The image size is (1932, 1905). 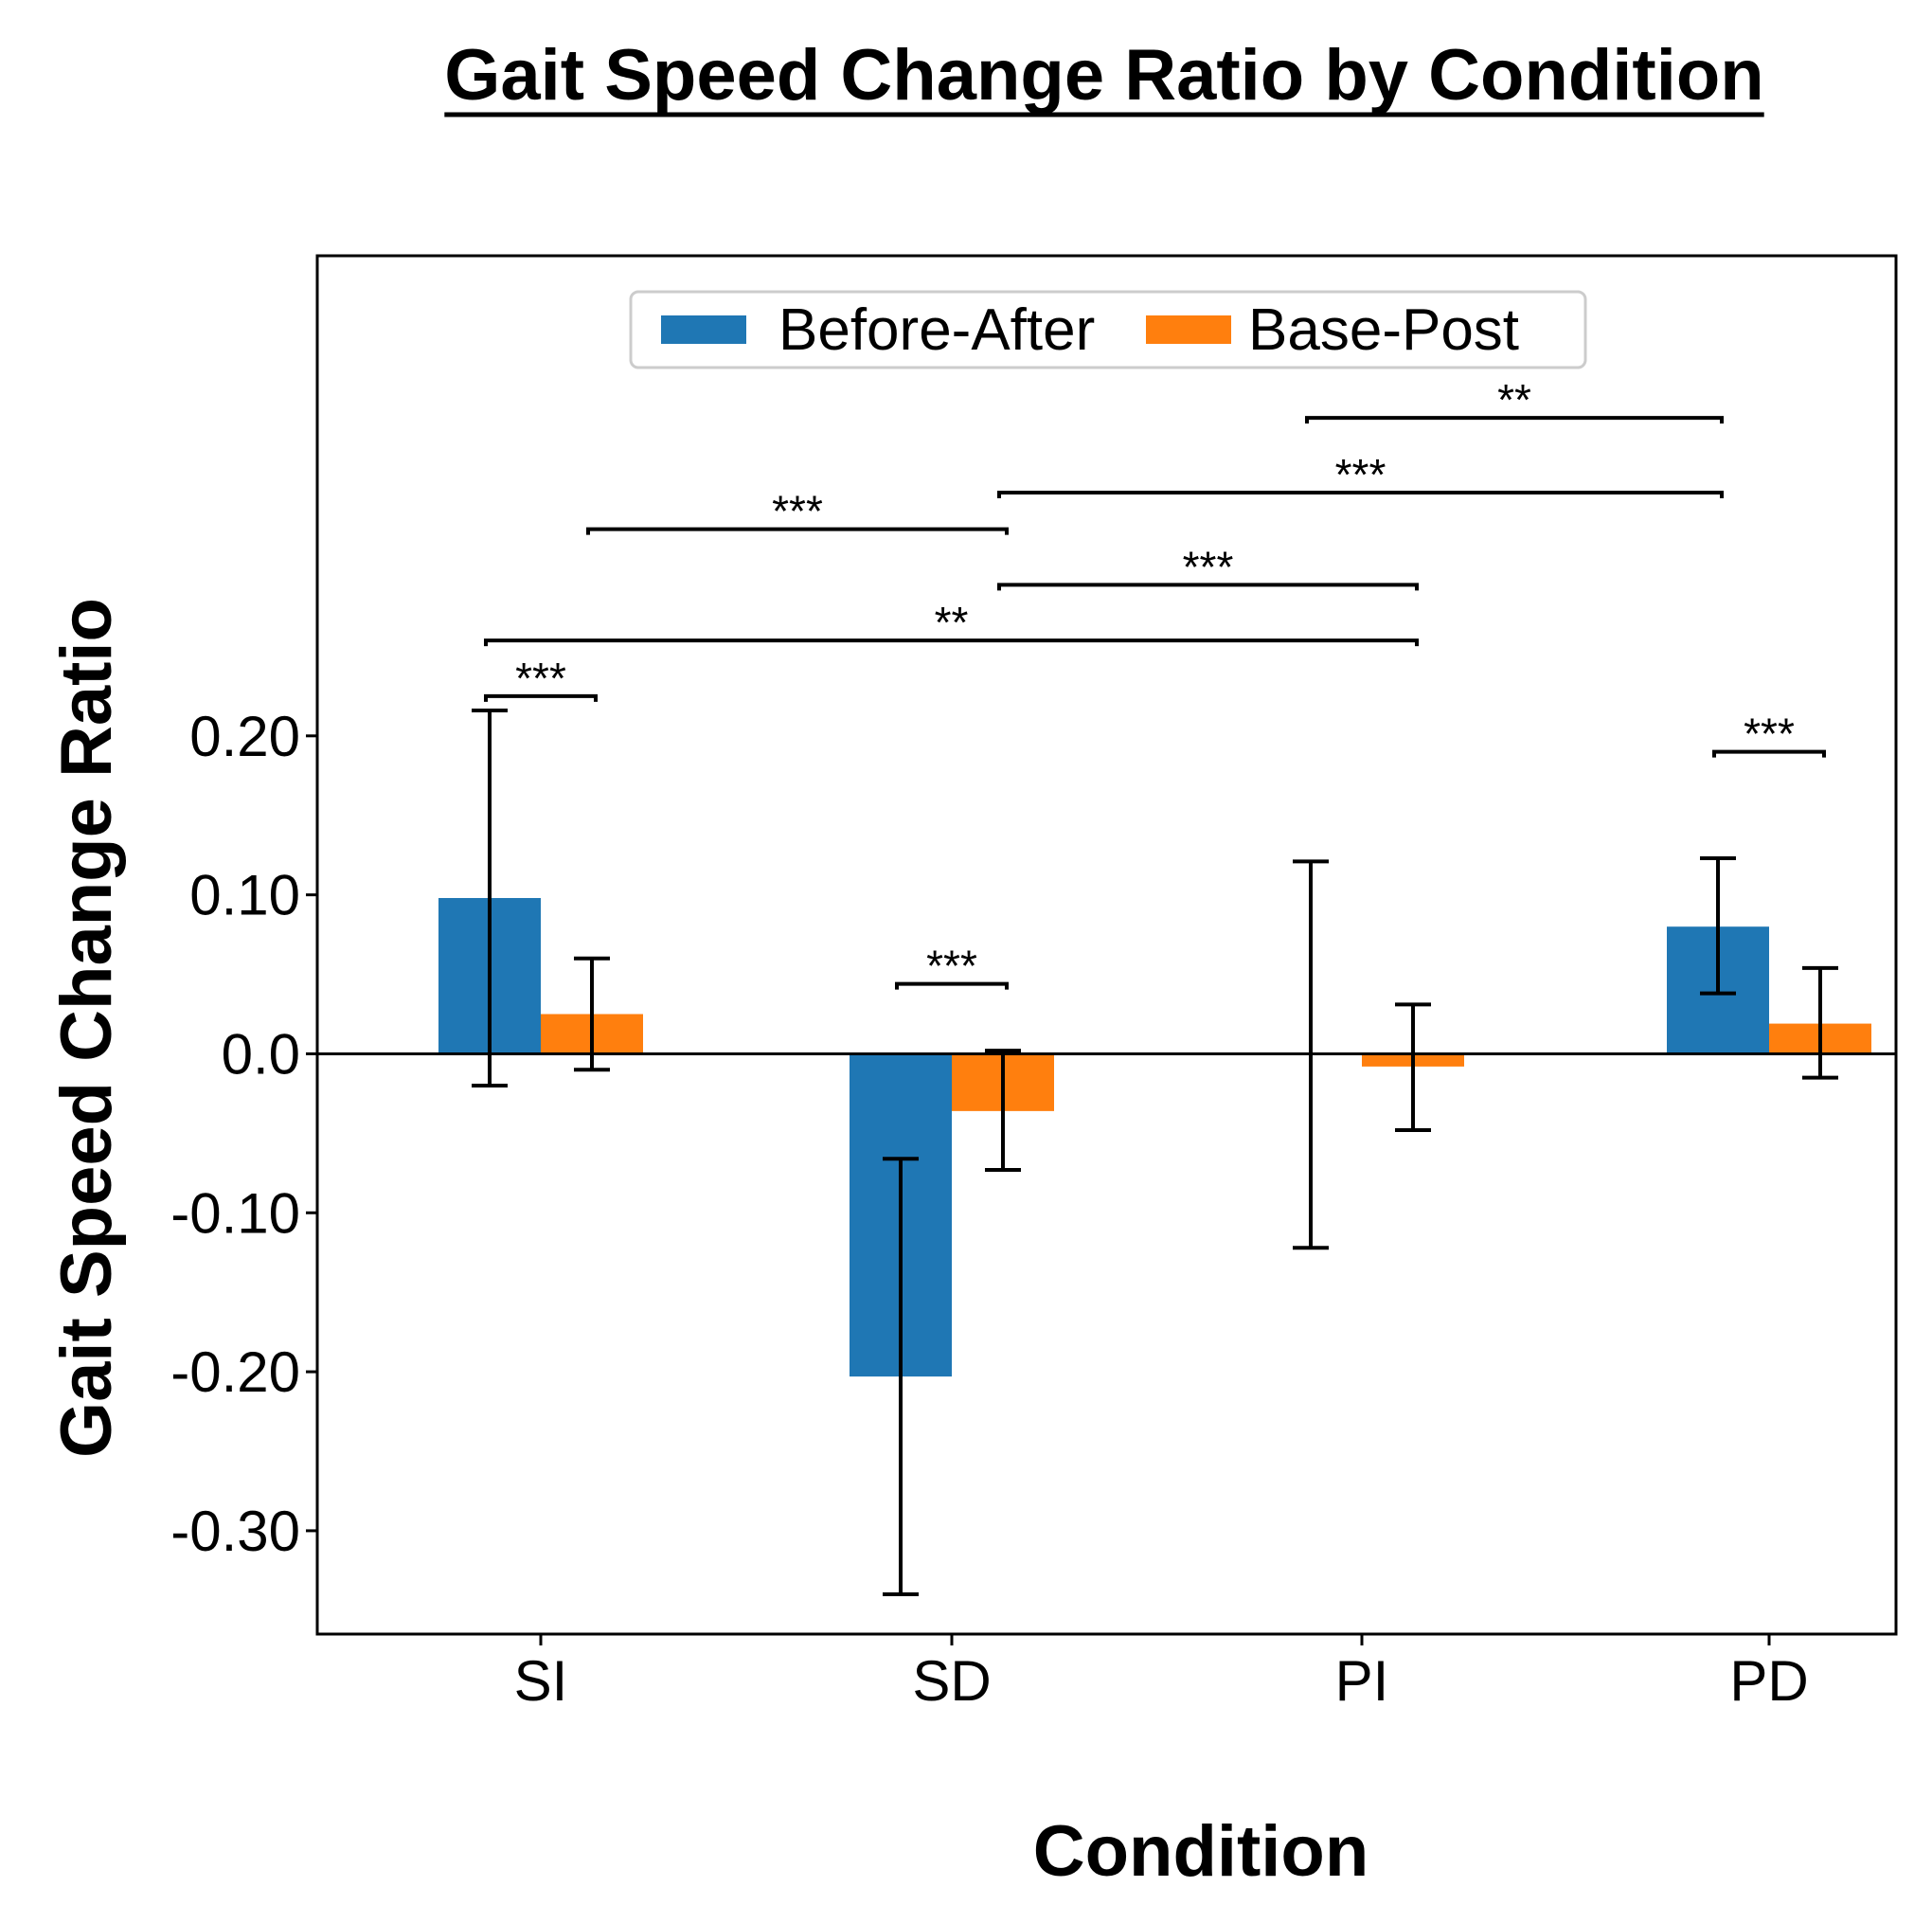 What do you see at coordinates (703, 329) in the screenshot?
I see `legend-swatch-before-after` at bounding box center [703, 329].